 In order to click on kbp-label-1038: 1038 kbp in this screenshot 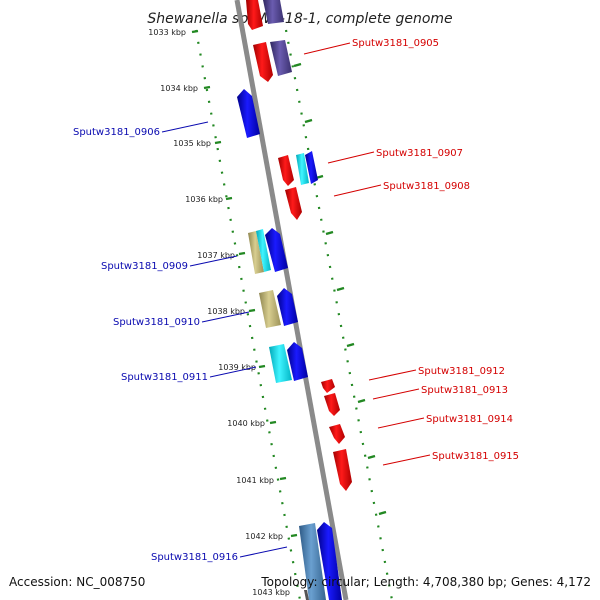, I will do `click(226, 311)`.